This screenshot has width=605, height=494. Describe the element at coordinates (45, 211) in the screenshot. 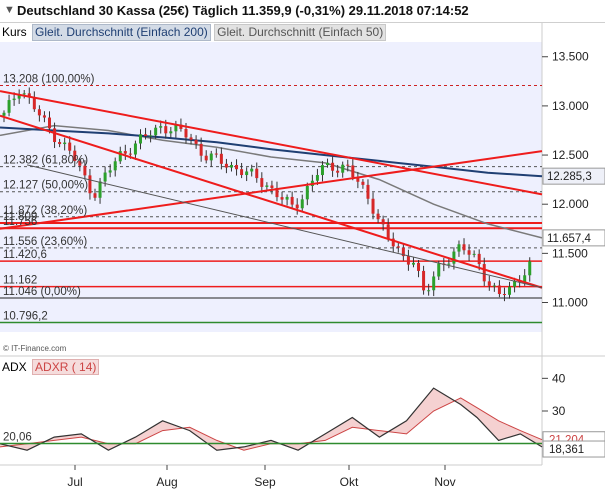

I see `level-label: 11.872 (38,20%)` at that location.